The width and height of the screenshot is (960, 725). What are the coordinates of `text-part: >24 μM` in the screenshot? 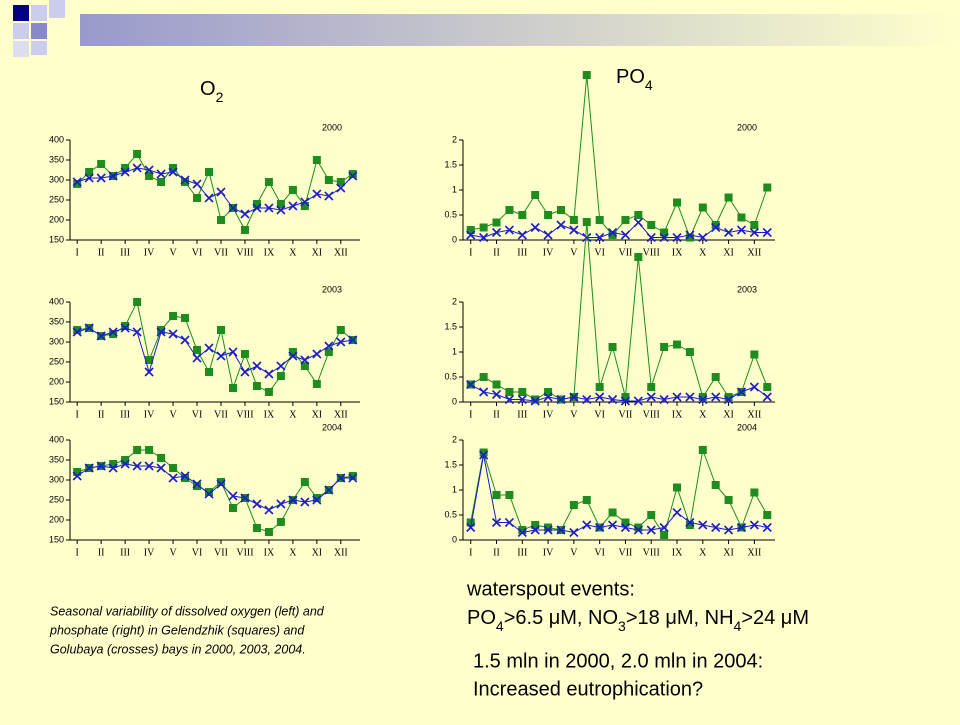 It's located at (775, 618).